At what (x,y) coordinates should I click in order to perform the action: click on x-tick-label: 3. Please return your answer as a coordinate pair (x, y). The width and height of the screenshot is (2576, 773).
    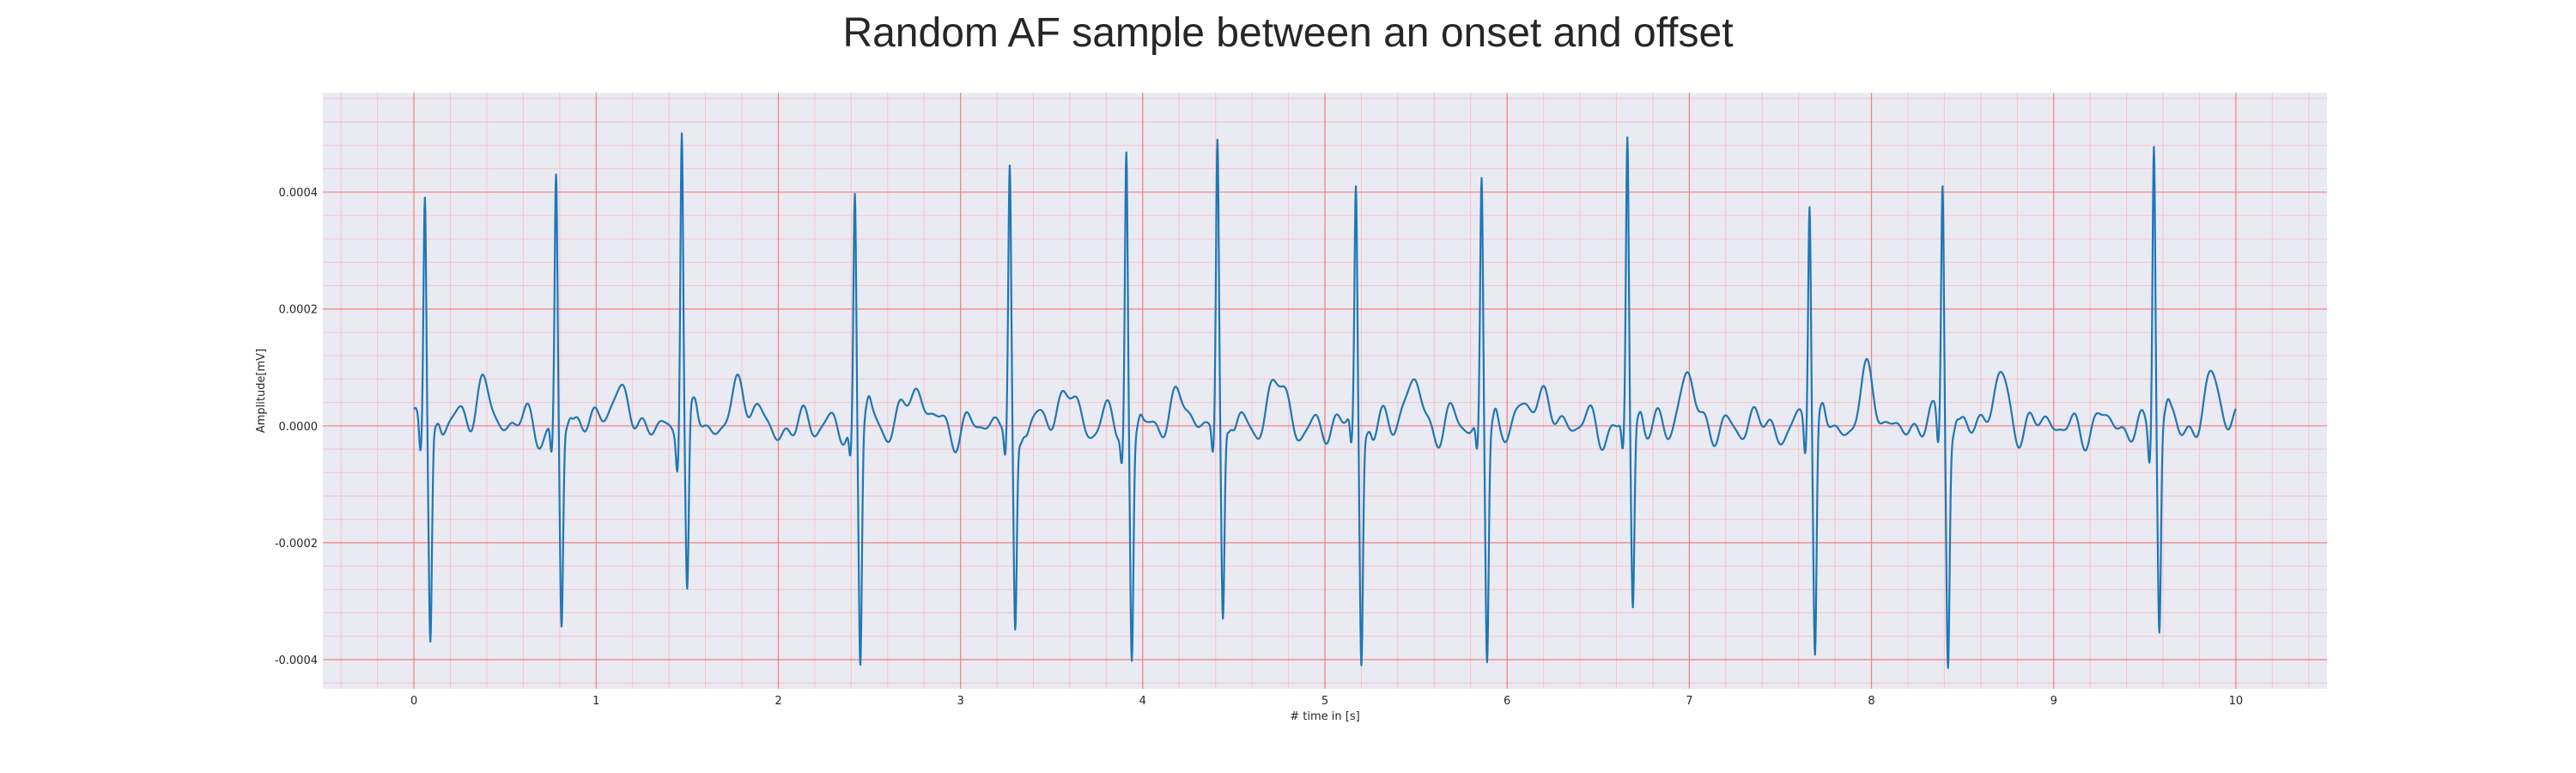
    Looking at the image, I should click on (960, 701).